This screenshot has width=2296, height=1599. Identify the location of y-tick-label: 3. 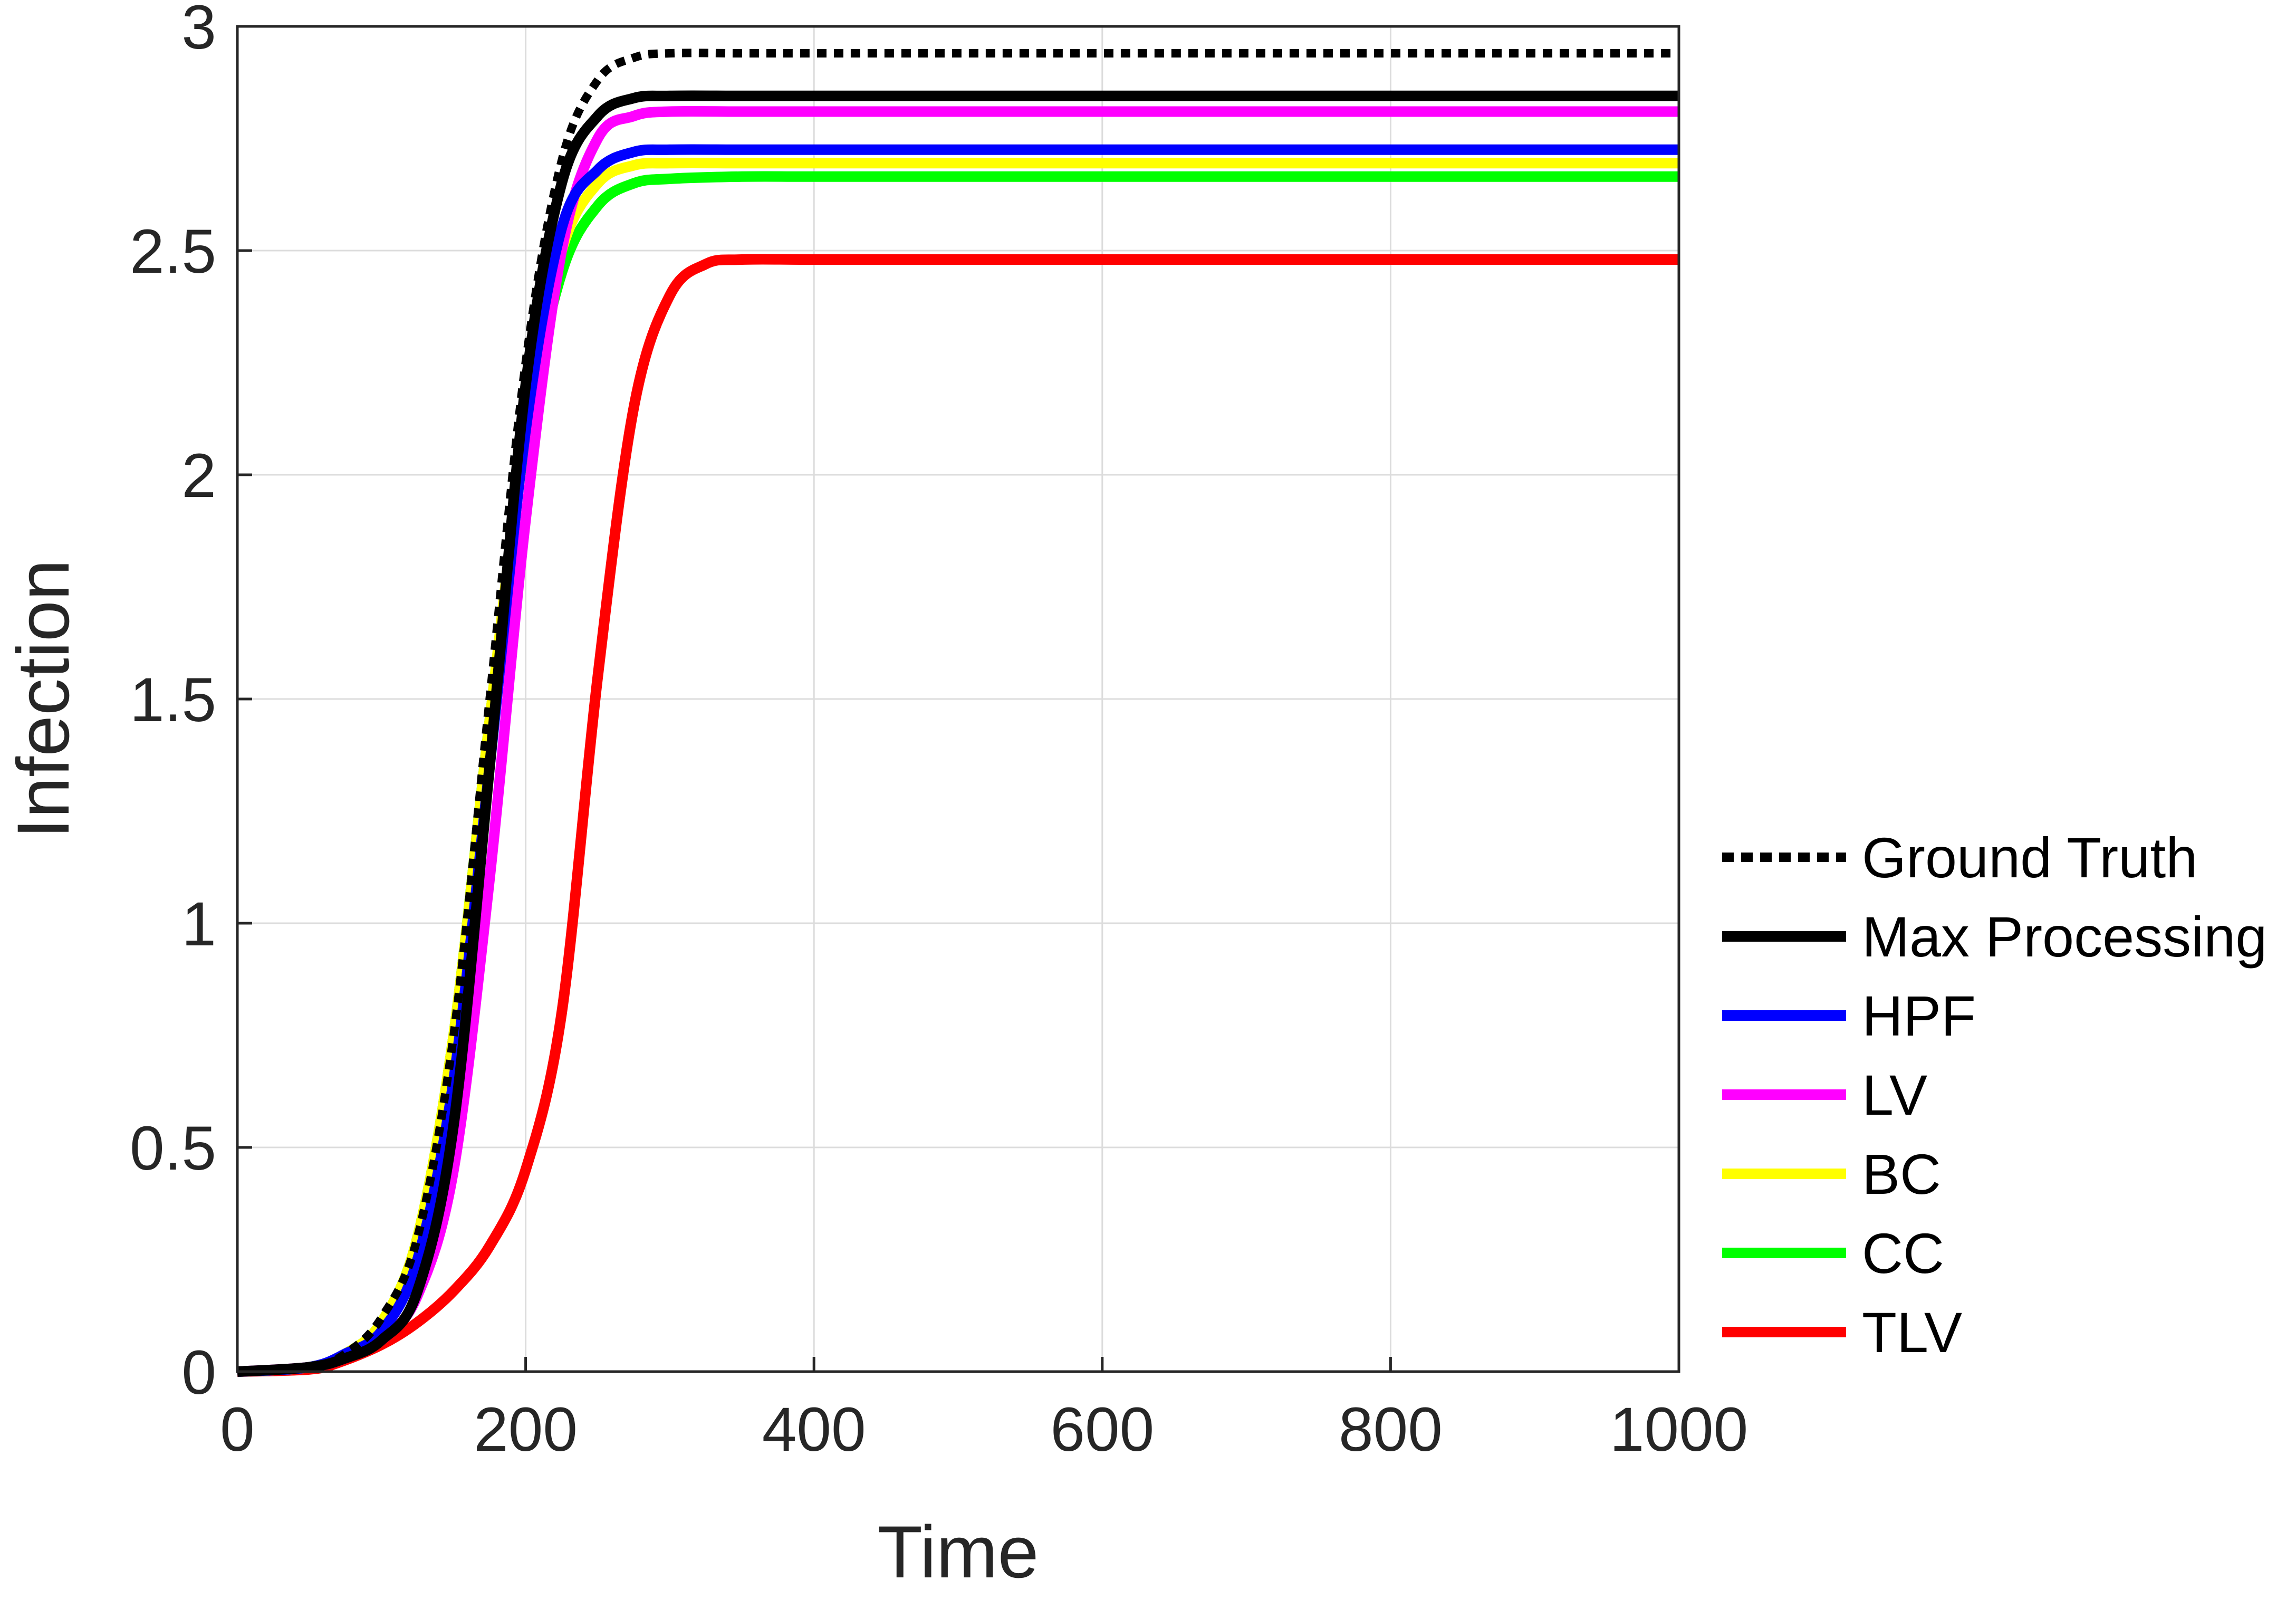
(198, 31).